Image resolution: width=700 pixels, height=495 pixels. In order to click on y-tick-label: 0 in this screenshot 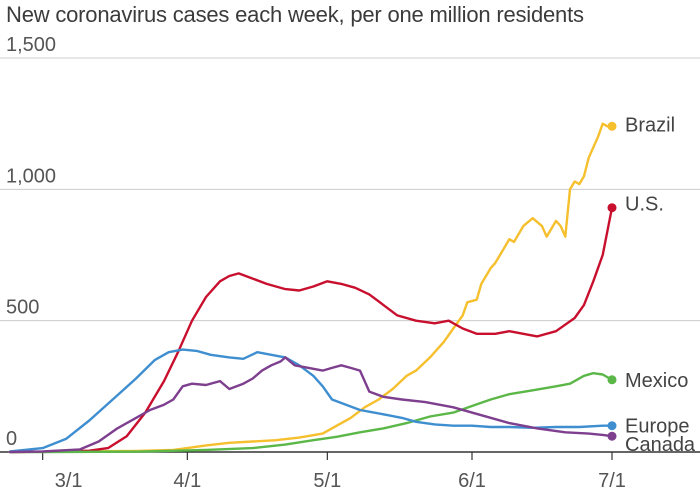, I will do `click(11, 439)`.